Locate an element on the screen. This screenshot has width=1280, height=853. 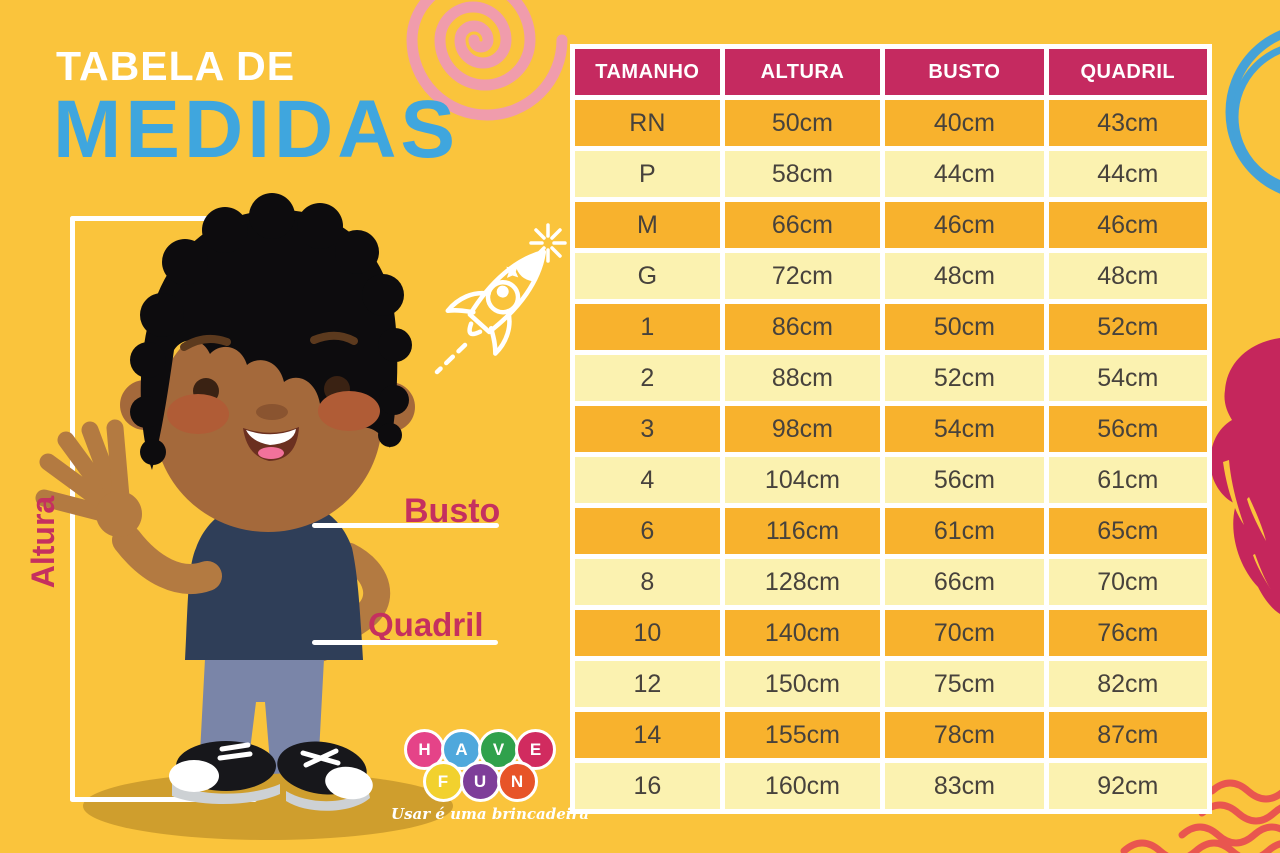
nose is located at coordinates (272, 412).